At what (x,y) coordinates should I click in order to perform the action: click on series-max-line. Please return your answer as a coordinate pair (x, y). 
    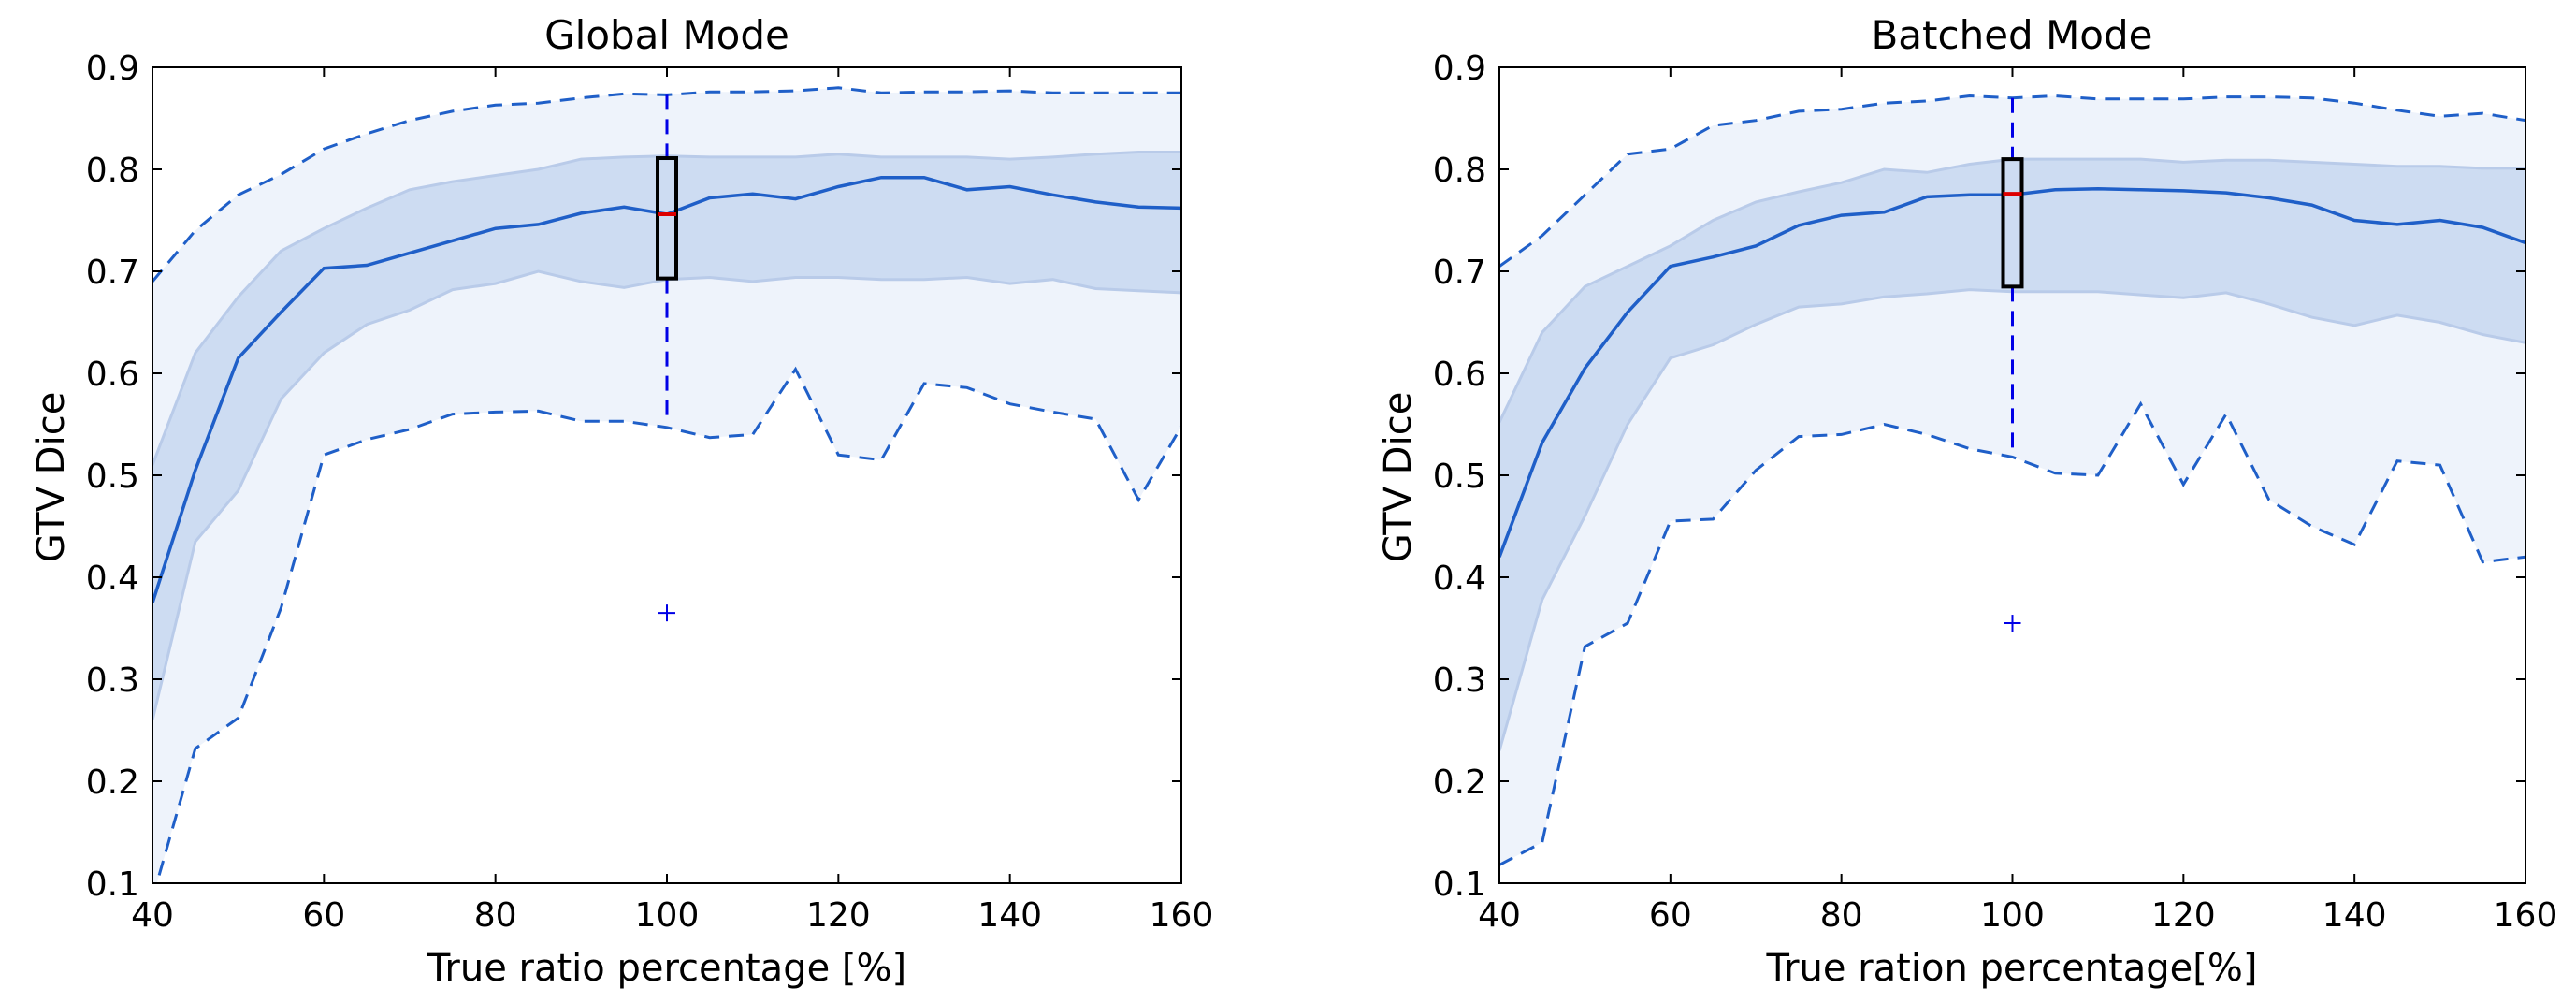
    Looking at the image, I should click on (666, 184).